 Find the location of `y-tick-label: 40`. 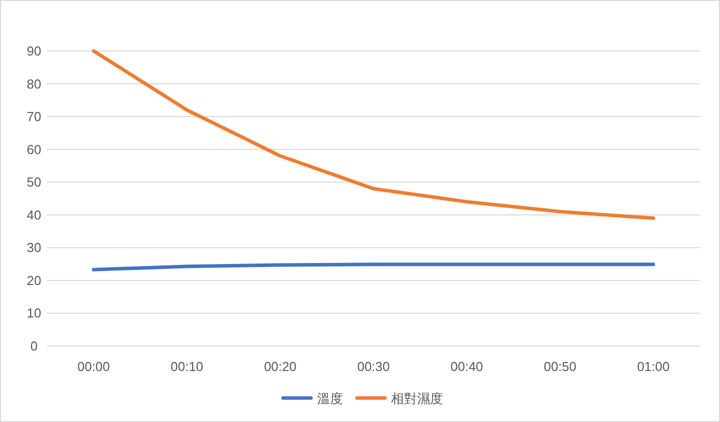

y-tick-label: 40 is located at coordinates (34, 214).